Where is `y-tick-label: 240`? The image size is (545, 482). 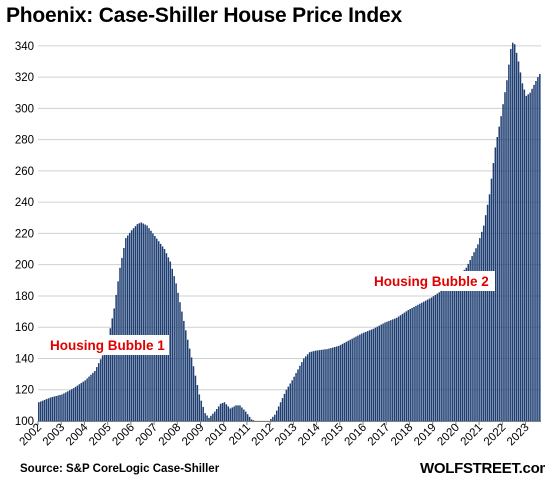 y-tick-label: 240 is located at coordinates (24, 203).